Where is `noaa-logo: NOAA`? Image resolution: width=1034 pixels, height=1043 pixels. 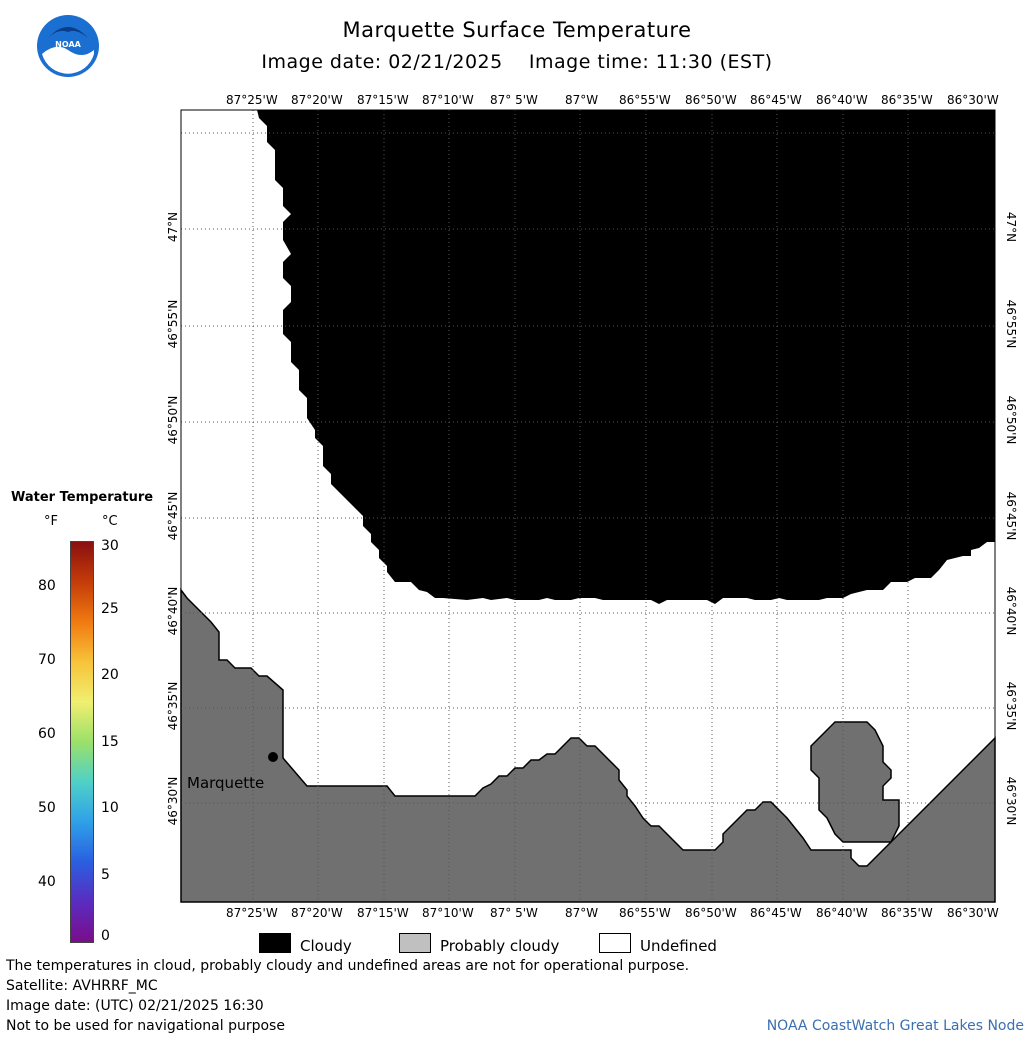 noaa-logo: NOAA is located at coordinates (68, 46).